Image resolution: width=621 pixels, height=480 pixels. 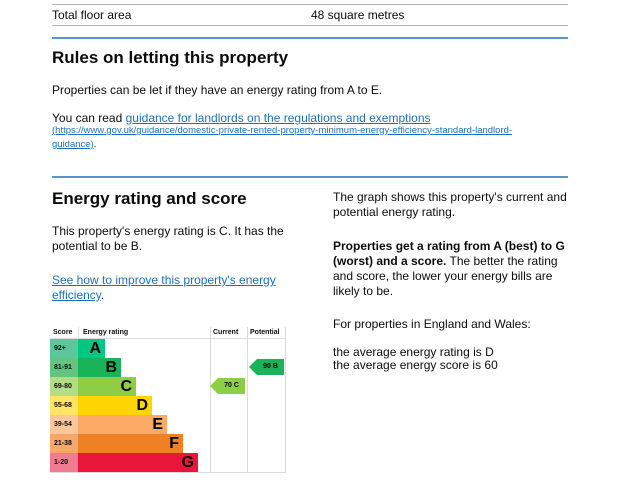 I want to click on summary-divider, so click(x=310, y=25).